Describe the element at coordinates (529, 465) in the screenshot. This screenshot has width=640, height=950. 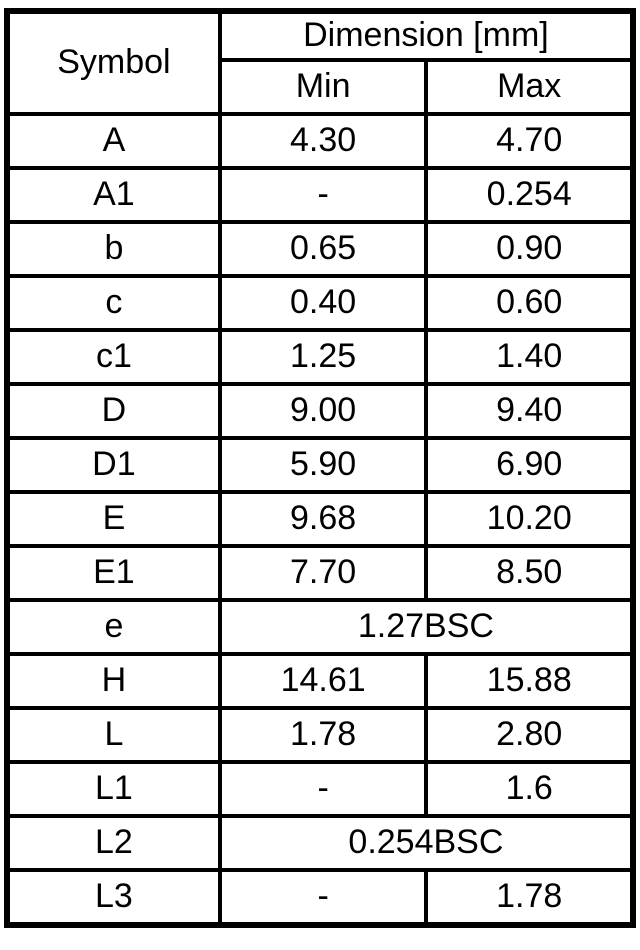
I see `max-cell: 6.90` at that location.